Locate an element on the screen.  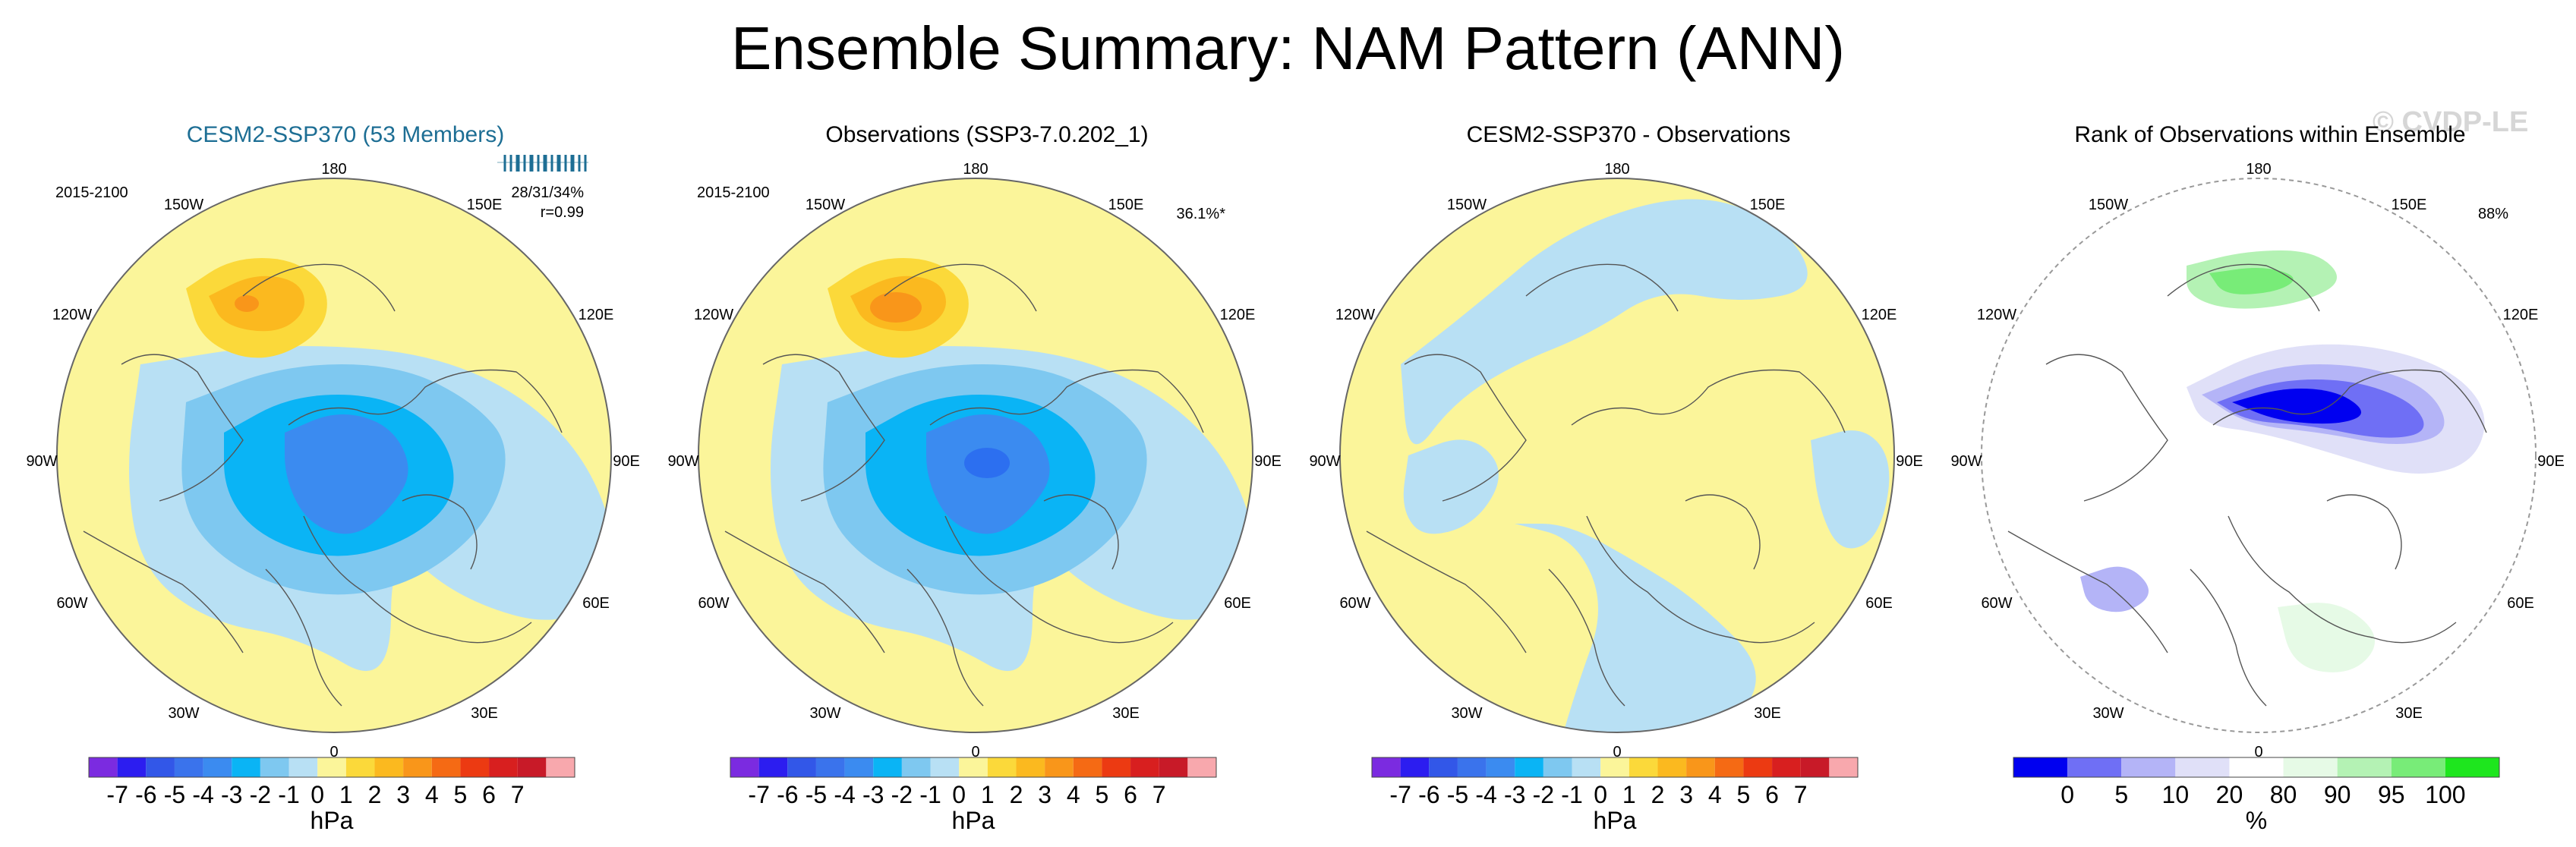
contour-plus3 is located at coordinates (896, 307).